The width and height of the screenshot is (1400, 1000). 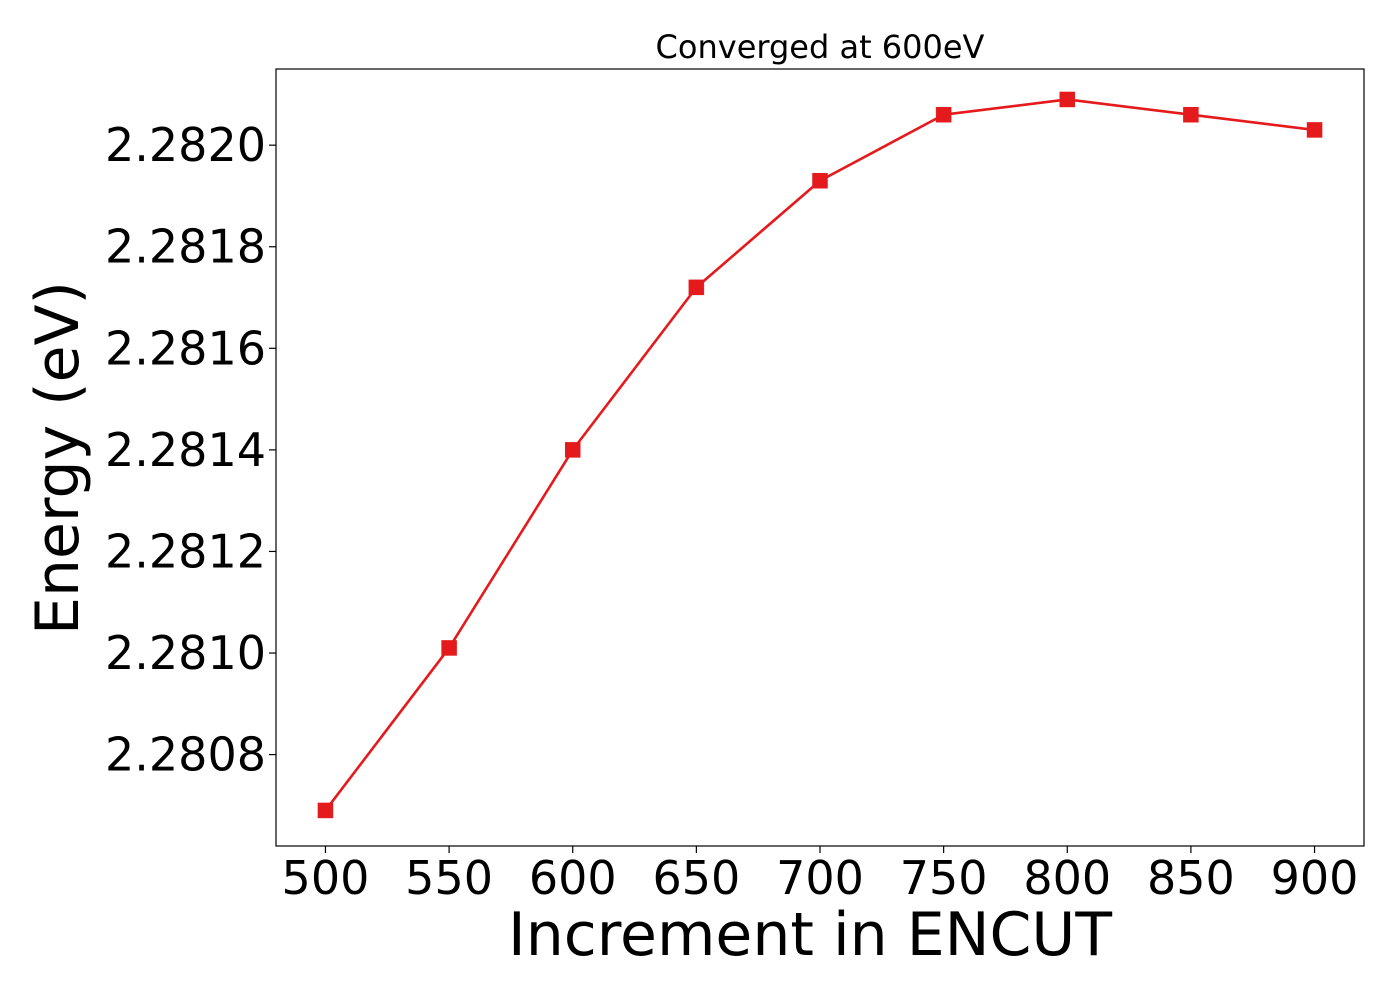 I want to click on x-tick-label: 600, so click(x=573, y=878).